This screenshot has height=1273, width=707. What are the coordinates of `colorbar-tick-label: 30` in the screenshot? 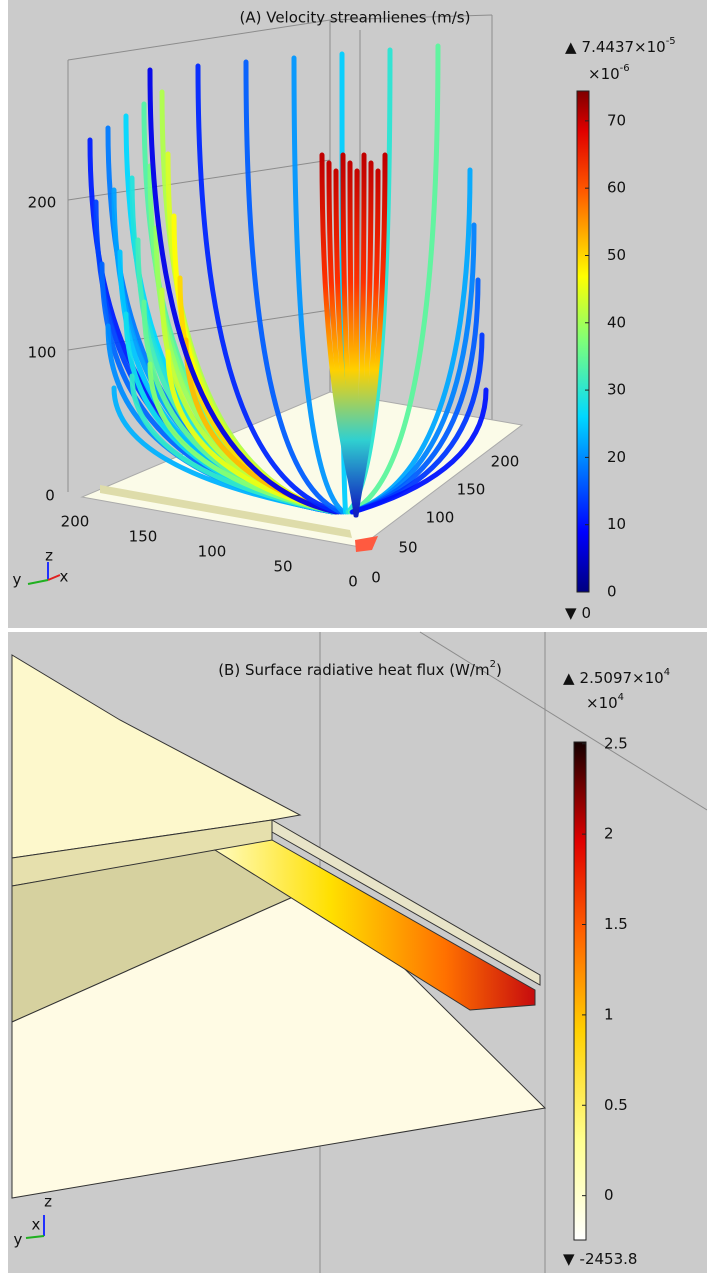 It's located at (616, 390).